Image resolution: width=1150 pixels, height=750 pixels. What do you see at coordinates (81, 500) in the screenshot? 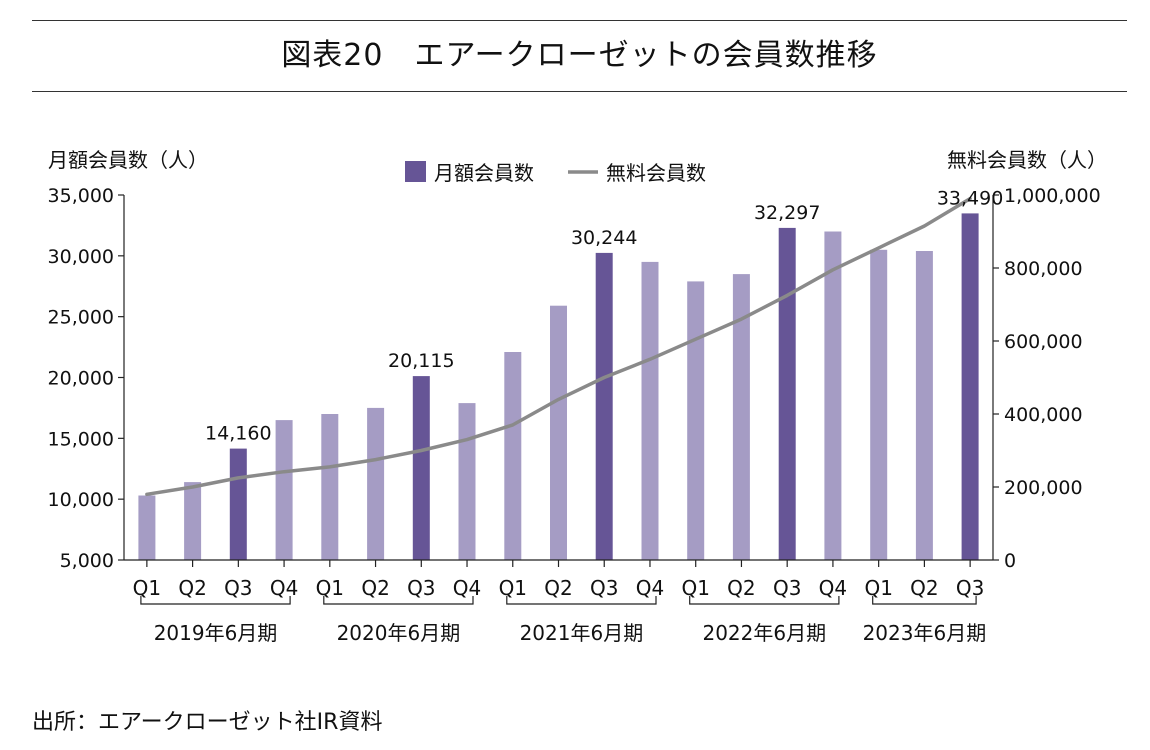
I see `y-left-tick-label: 10,000` at bounding box center [81, 500].